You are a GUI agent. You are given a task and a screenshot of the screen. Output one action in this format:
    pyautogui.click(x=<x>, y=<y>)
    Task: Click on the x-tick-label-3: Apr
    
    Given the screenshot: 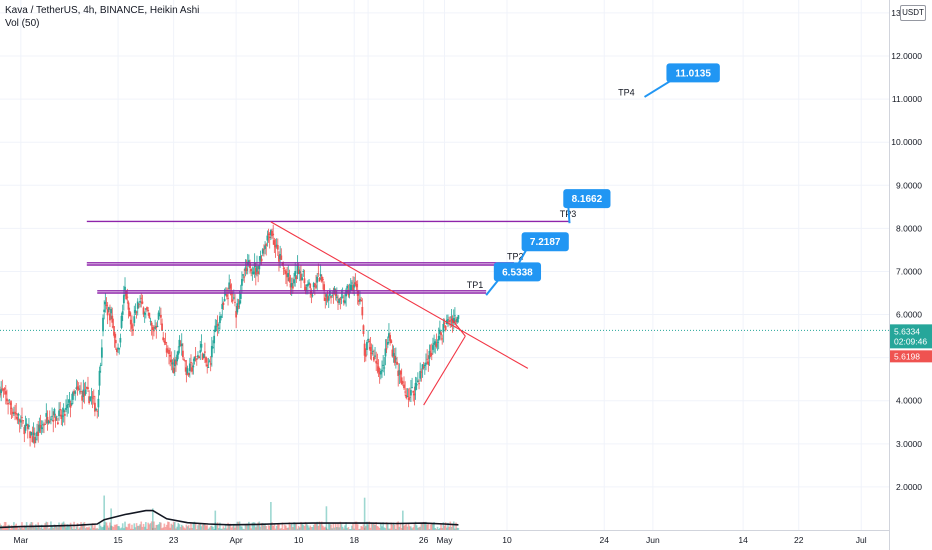 What is the action you would take?
    pyautogui.click(x=236, y=540)
    